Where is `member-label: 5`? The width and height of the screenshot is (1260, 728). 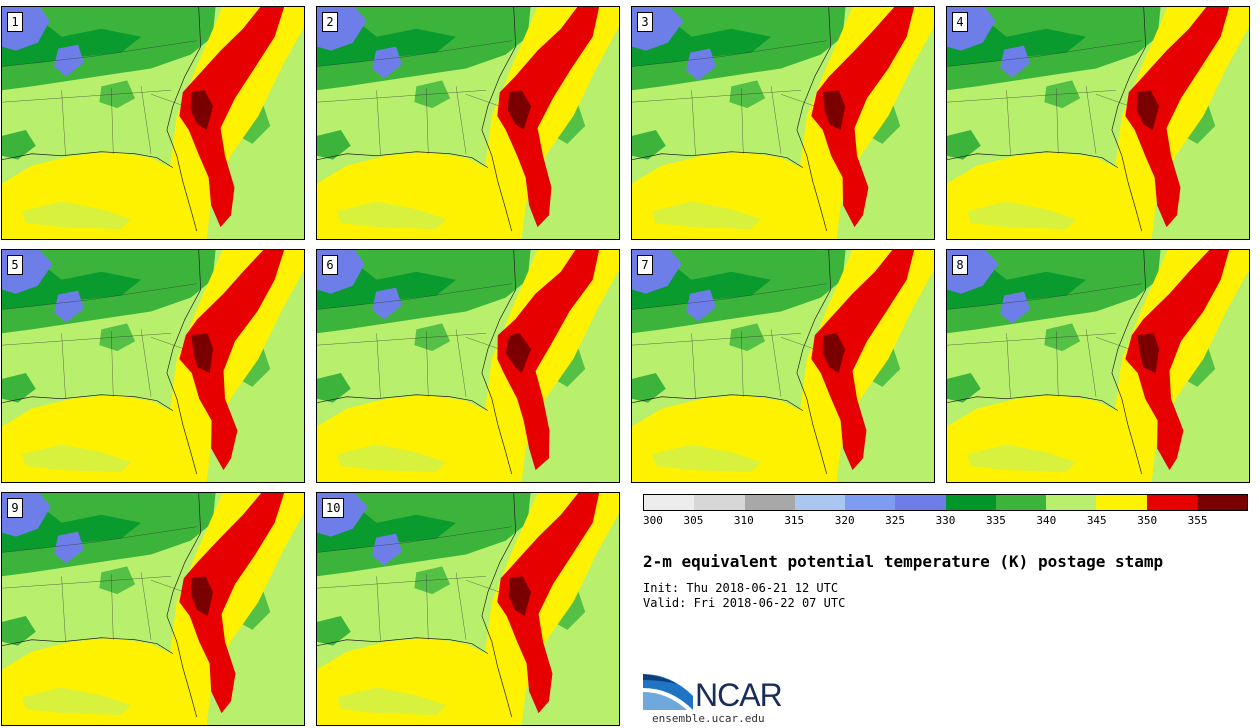 member-label: 5 is located at coordinates (15, 265).